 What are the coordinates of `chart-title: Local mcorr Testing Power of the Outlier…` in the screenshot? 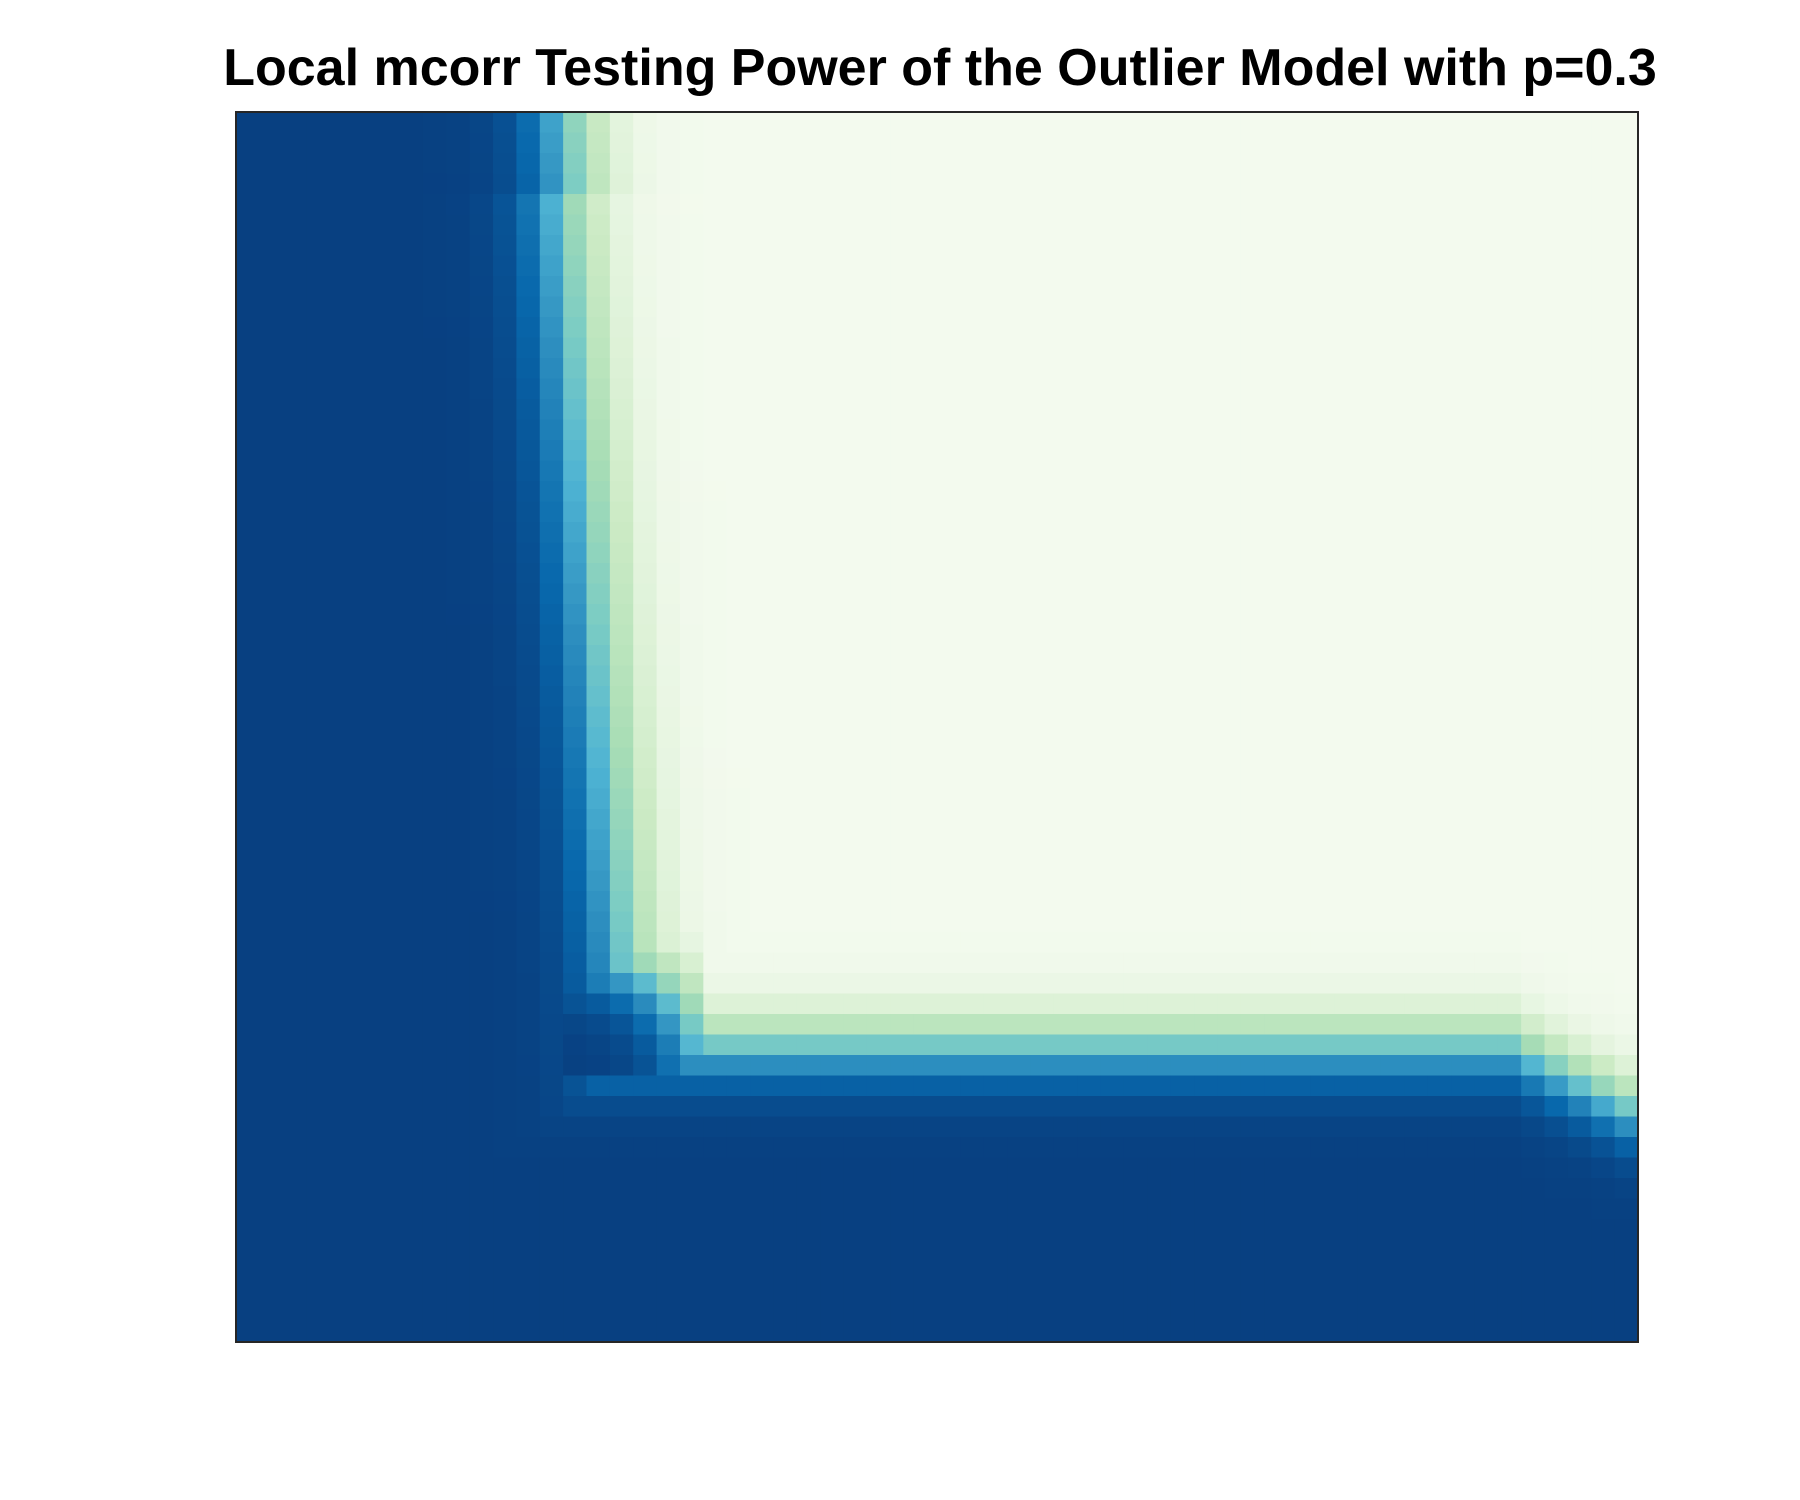 It's located at (940, 68).